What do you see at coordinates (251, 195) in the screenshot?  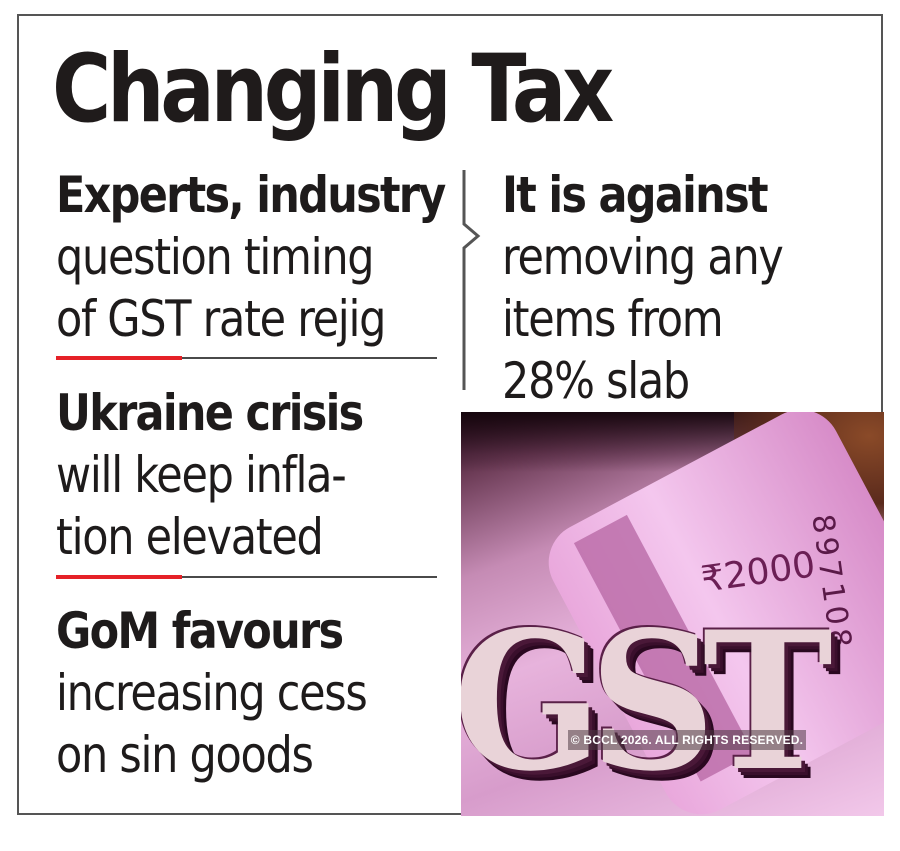 I see `point-lead: Experts, industry` at bounding box center [251, 195].